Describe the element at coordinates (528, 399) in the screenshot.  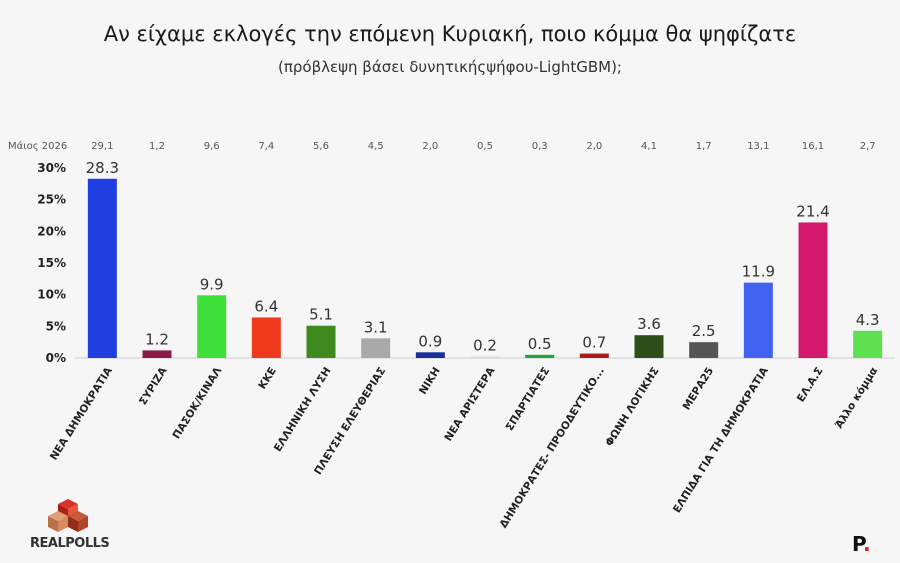
I see `x-tick-label-9: ΣΠΑΡΤΙΑΤΕΣ` at that location.